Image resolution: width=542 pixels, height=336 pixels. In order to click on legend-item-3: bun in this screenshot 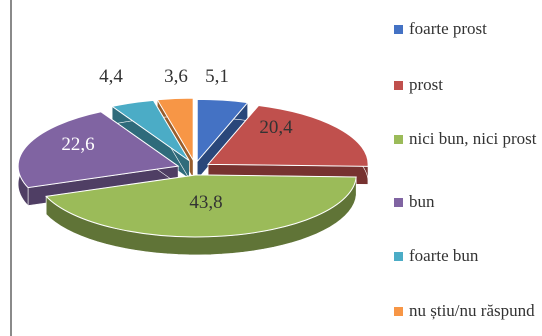, I will do `click(468, 202)`.